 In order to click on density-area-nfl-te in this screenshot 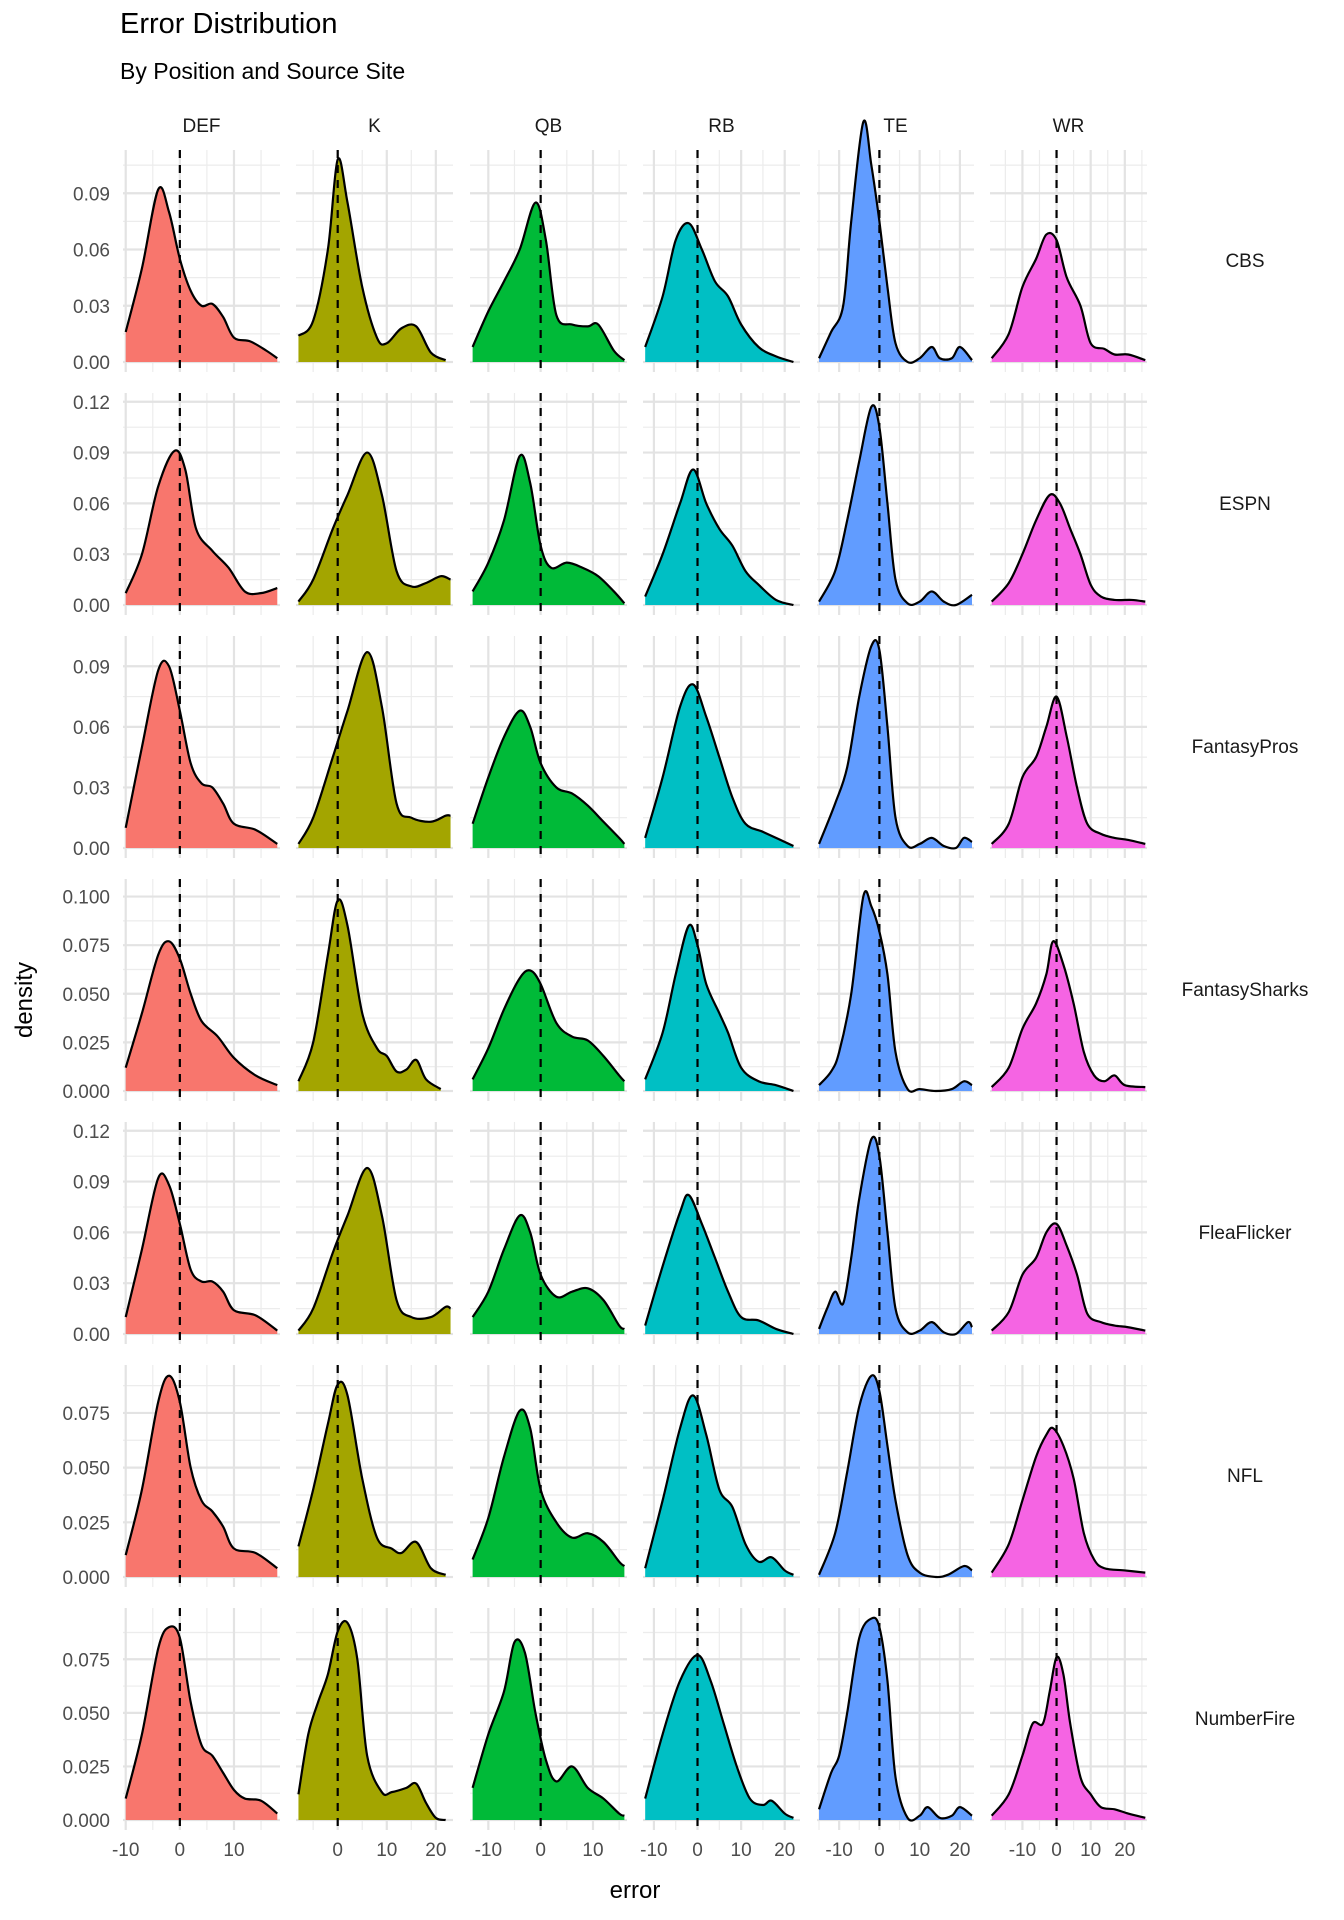, I will do `click(895, 1476)`.